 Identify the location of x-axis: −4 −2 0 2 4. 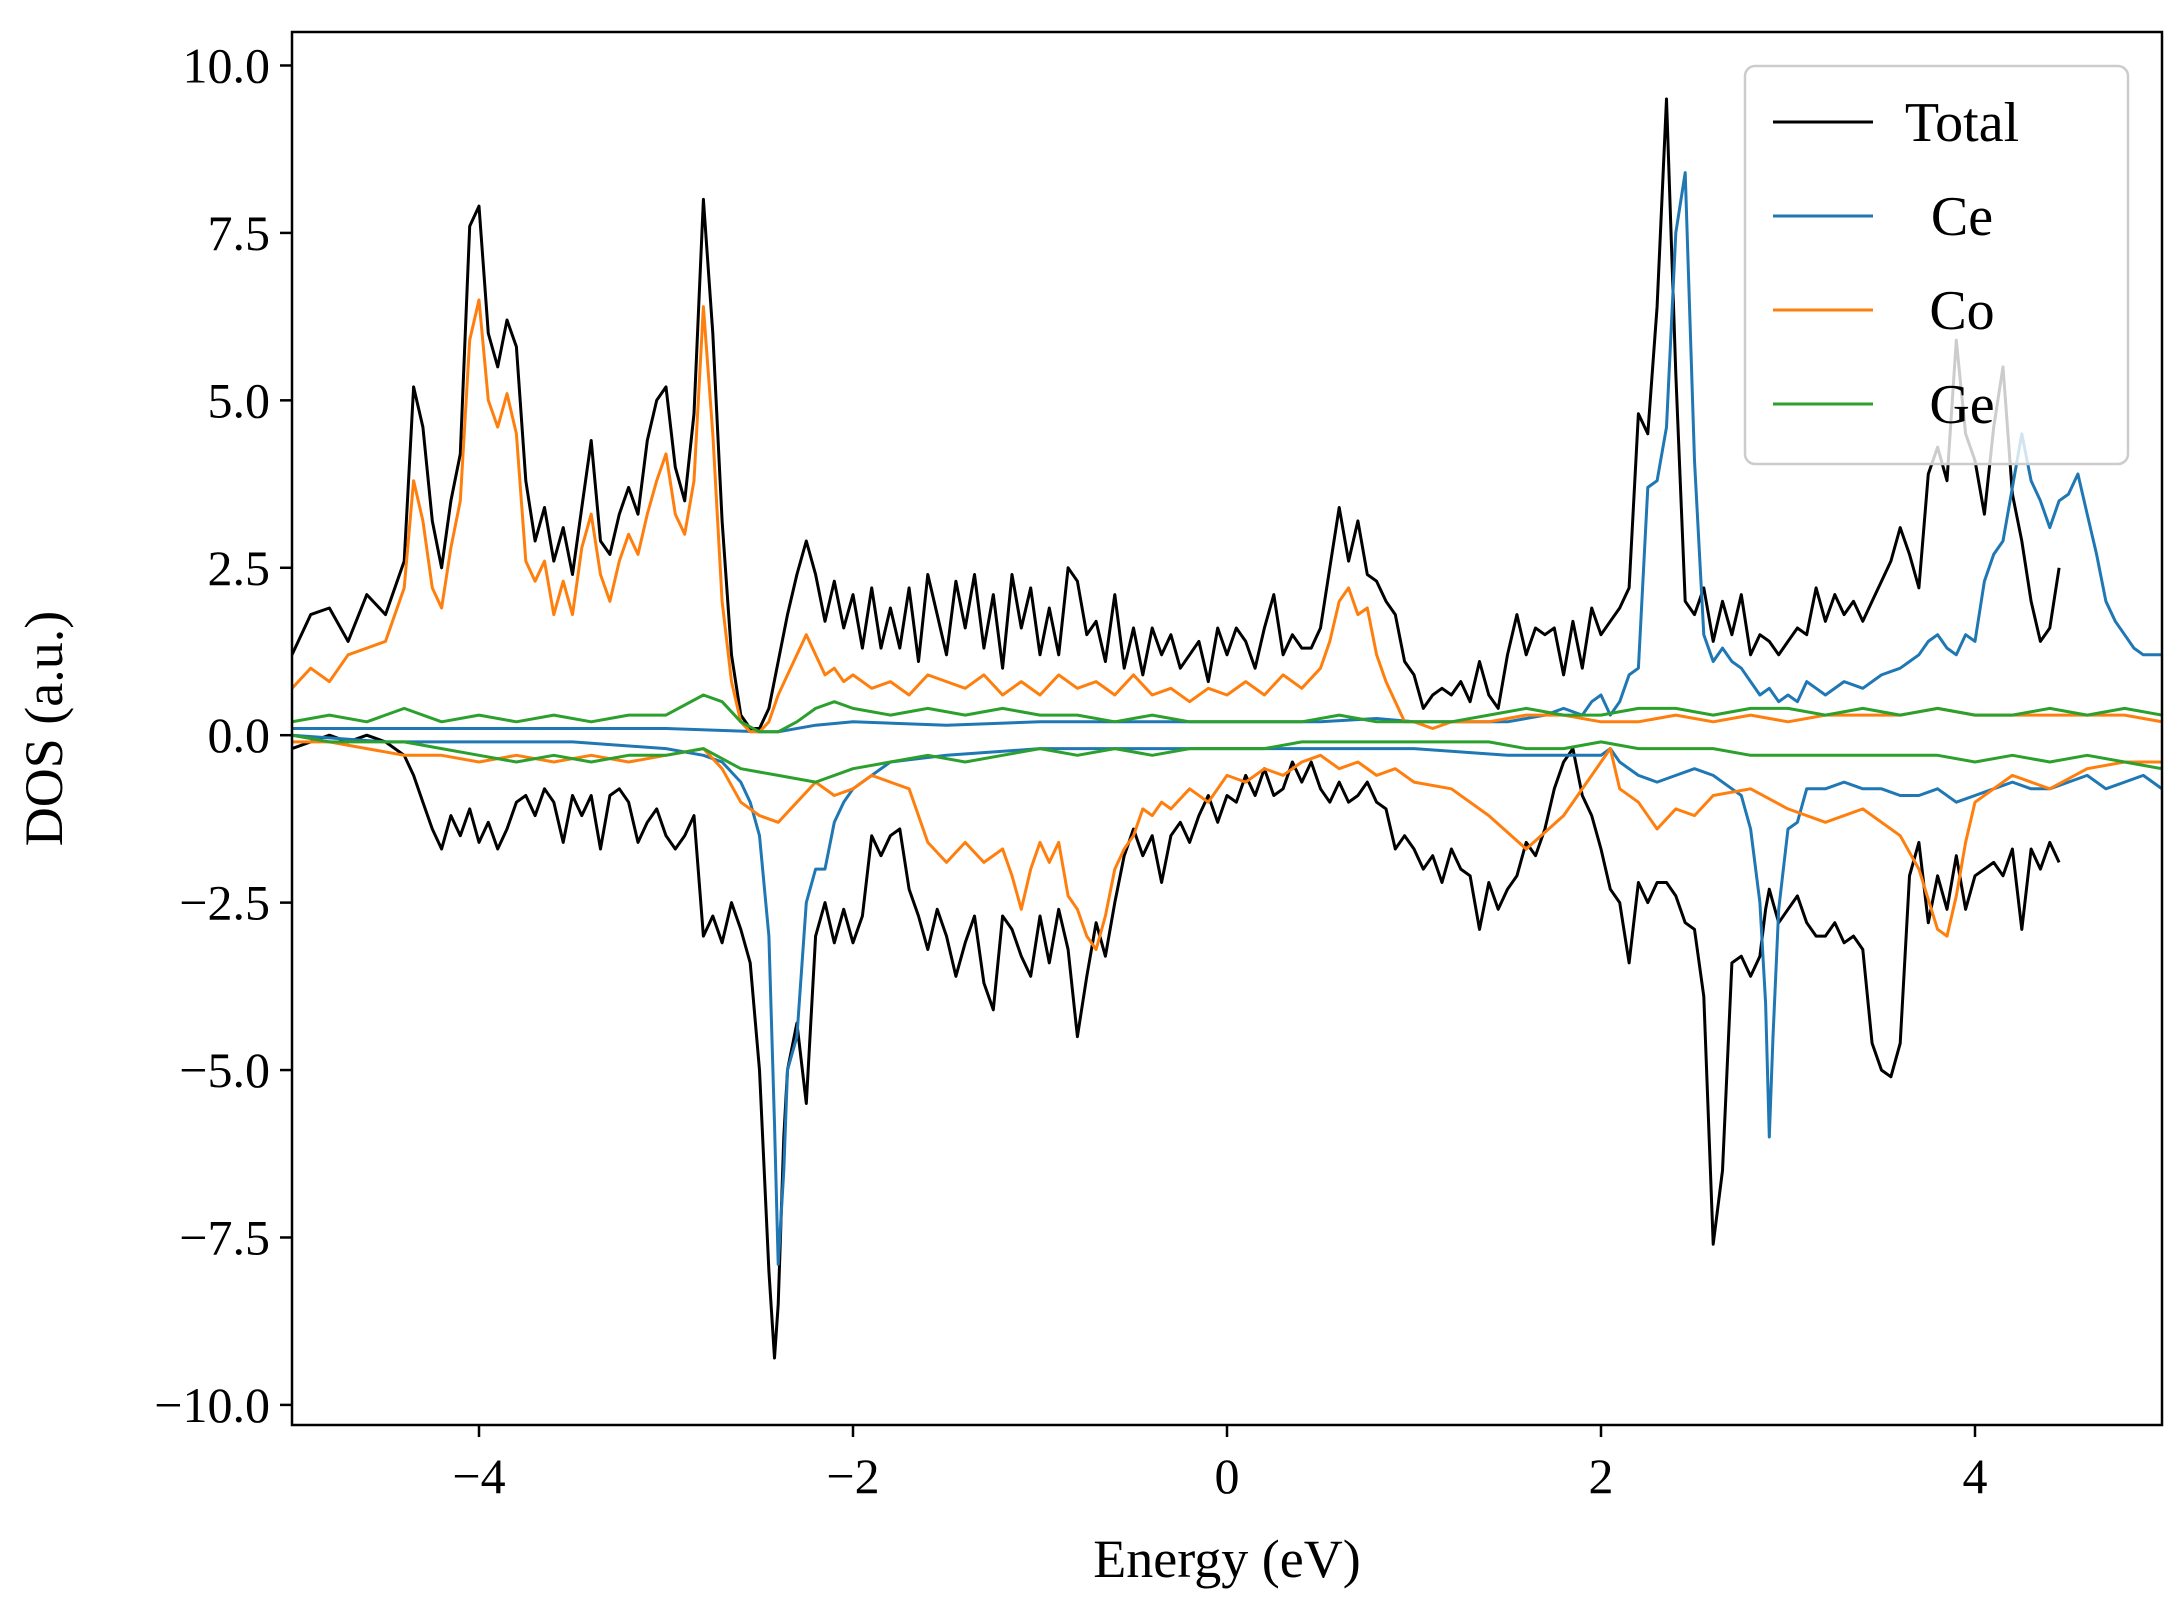
(1220, 1464).